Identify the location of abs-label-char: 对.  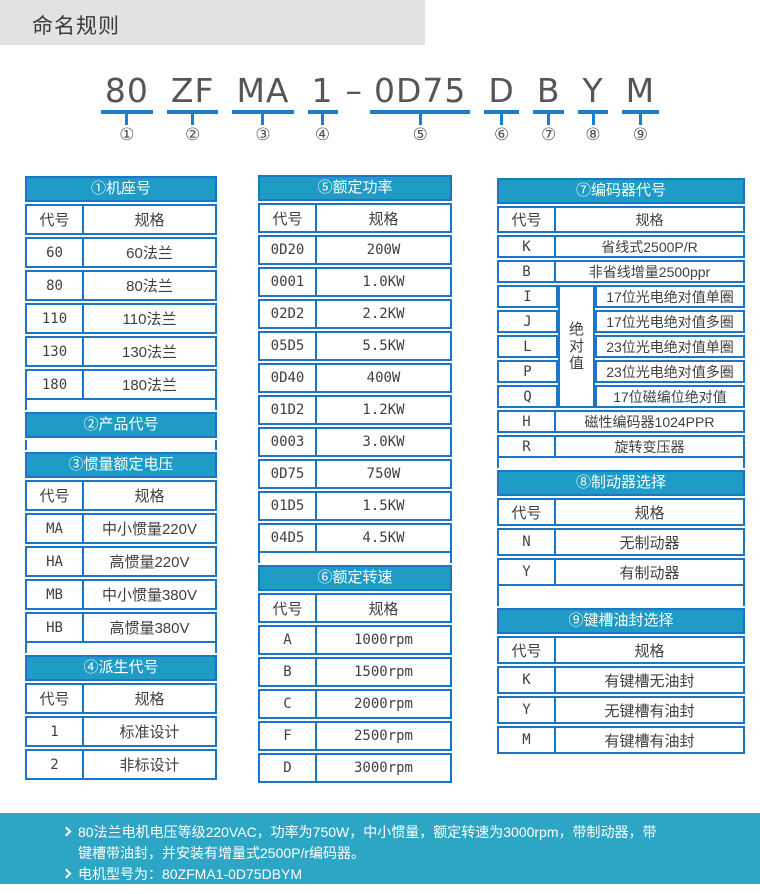
(576, 346).